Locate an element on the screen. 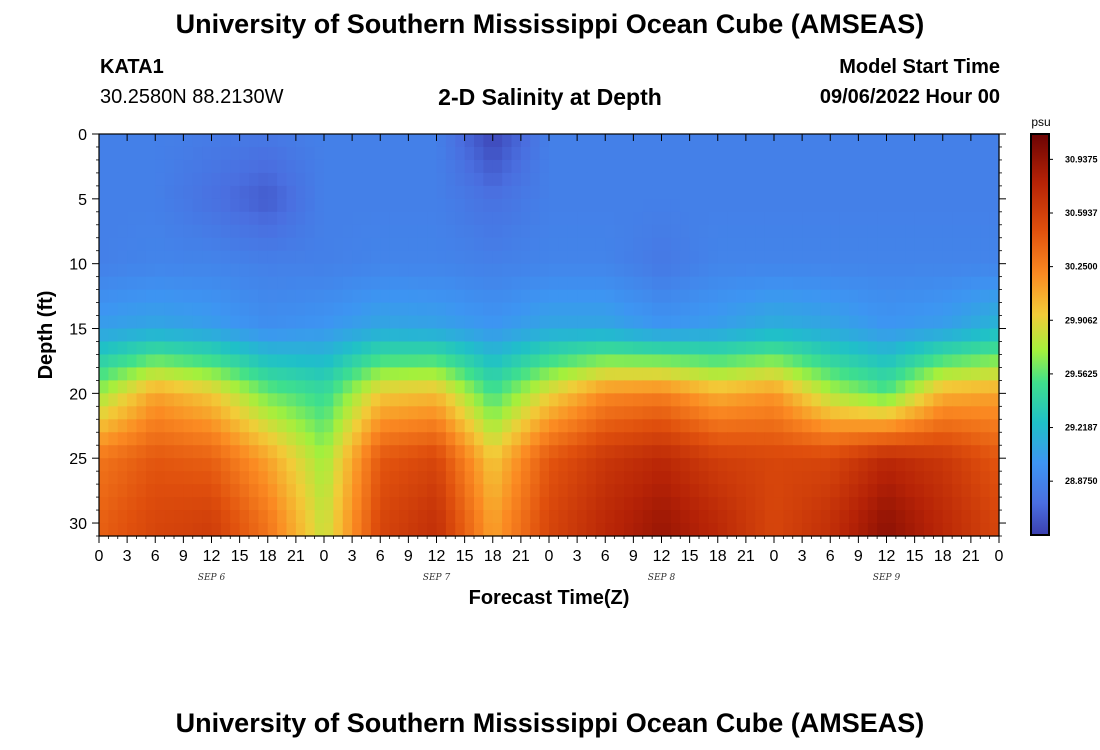 This screenshot has height=750, width=1100. colorbar is located at coordinates (1040, 334).